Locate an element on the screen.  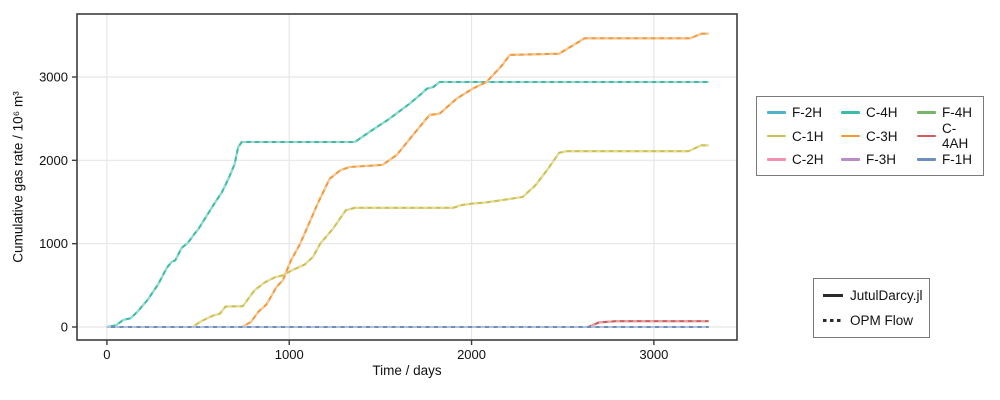
legend-item-jutuldarcy: JutulDarcy.jl is located at coordinates (873, 295).